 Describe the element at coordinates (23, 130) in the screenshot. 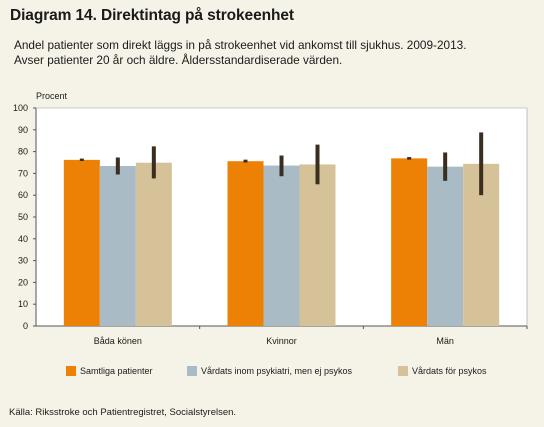

I see `y-tick-label: 90` at that location.